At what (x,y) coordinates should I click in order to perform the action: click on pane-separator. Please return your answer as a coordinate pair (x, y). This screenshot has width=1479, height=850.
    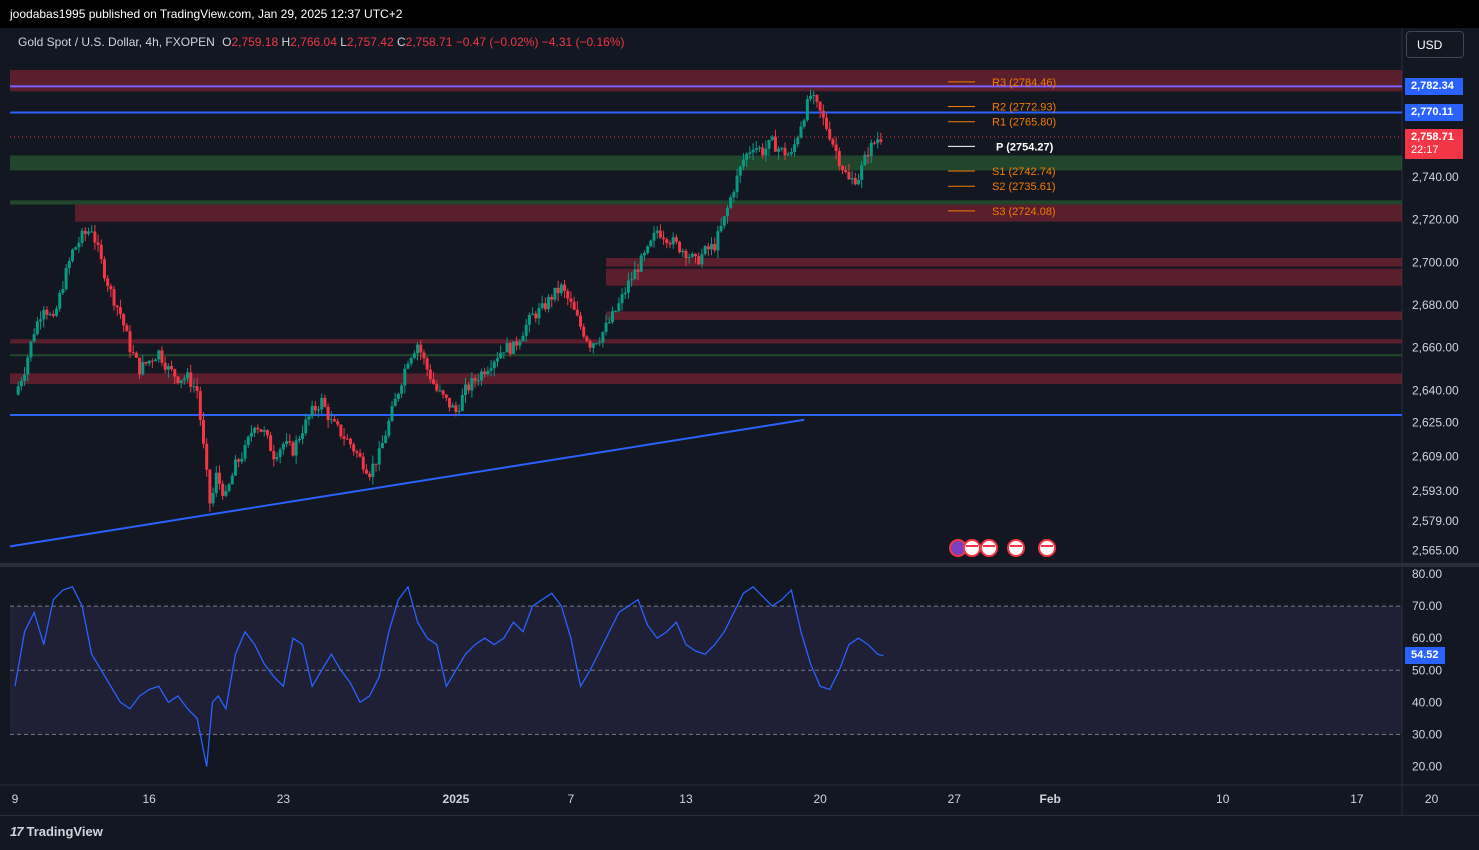
    Looking at the image, I should click on (739, 565).